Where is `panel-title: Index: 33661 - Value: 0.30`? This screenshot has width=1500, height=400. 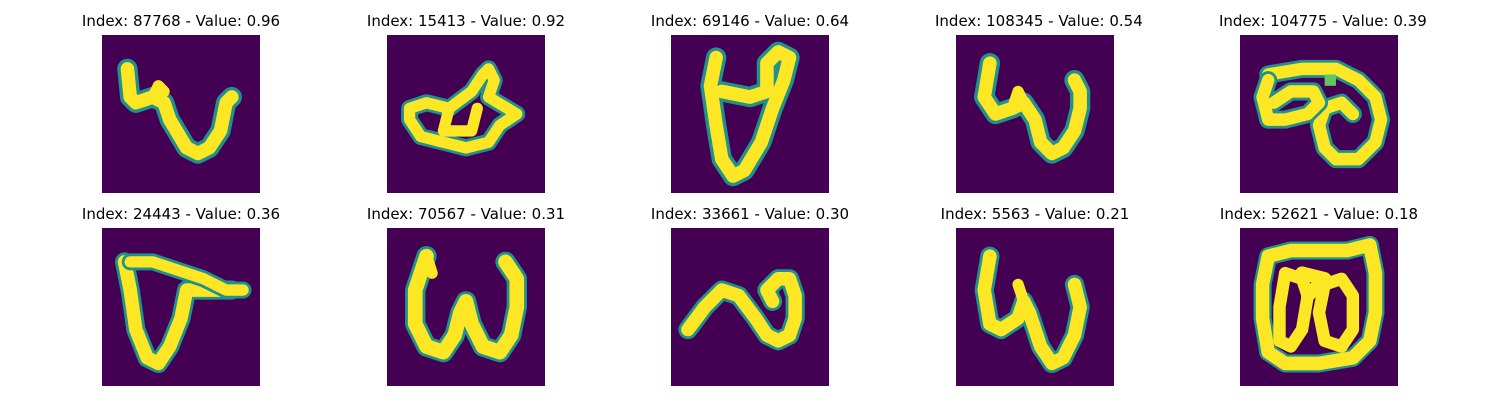 panel-title: Index: 33661 - Value: 0.30 is located at coordinates (750, 214).